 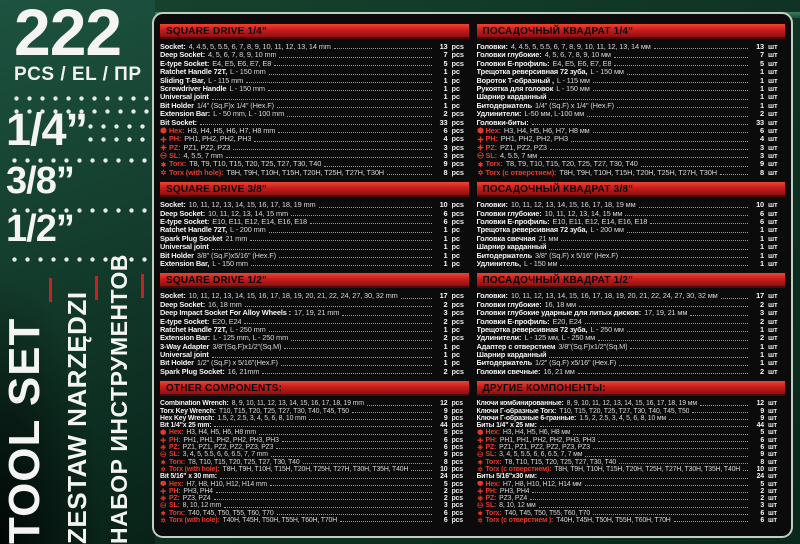 What do you see at coordinates (314, 31) in the screenshot?
I see `section-header: SQUARE DRIVE 1/4"` at bounding box center [314, 31].